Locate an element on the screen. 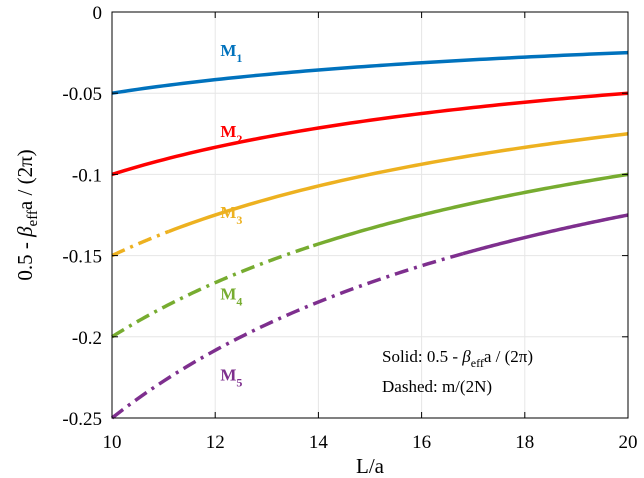 The width and height of the screenshot is (644, 478). x-axis-title: L/a is located at coordinates (370, 466).